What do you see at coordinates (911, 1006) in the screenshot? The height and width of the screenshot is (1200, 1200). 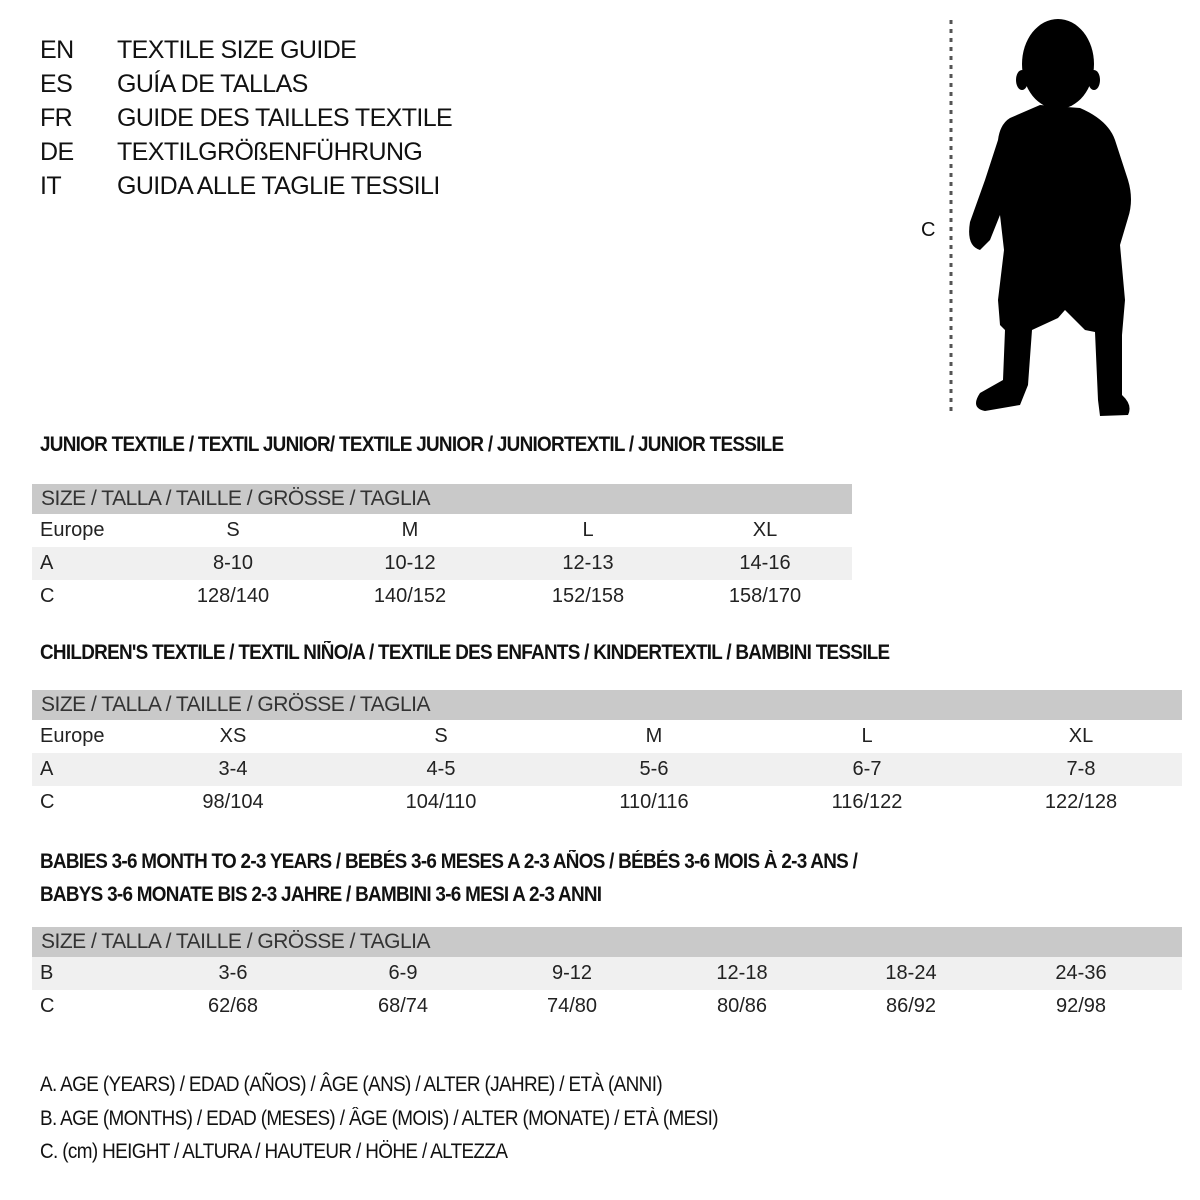 I see `table-cell: 86/92` at bounding box center [911, 1006].